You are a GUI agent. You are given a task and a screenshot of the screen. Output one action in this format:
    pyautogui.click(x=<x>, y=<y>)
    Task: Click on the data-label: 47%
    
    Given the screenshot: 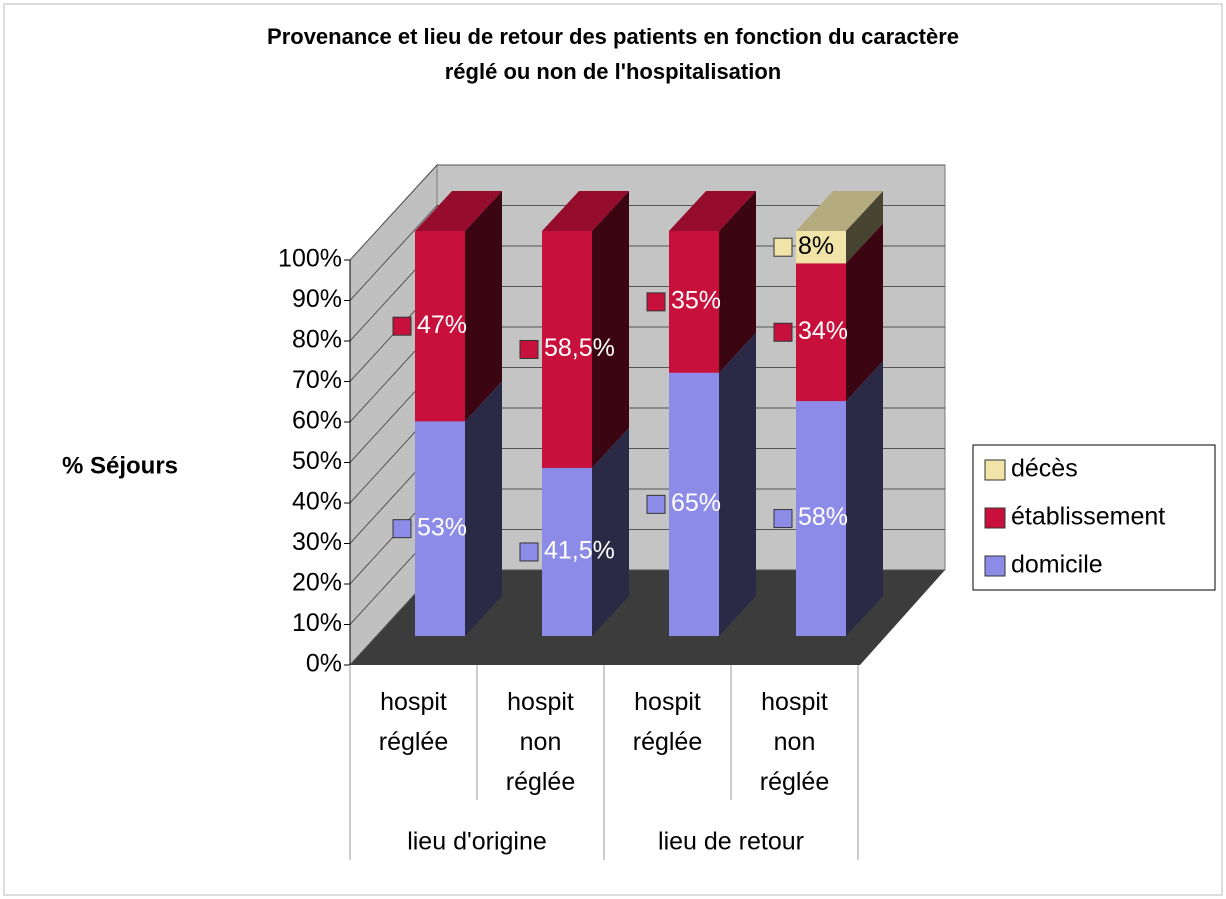 What is the action you would take?
    pyautogui.click(x=442, y=325)
    